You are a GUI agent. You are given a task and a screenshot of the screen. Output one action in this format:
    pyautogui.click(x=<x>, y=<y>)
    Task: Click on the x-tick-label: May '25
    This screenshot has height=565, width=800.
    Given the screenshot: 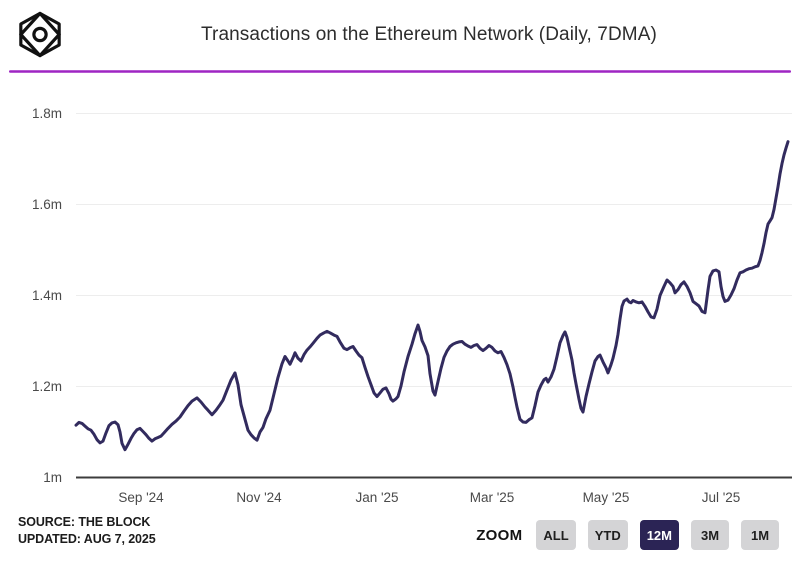 What is the action you would take?
    pyautogui.click(x=606, y=497)
    